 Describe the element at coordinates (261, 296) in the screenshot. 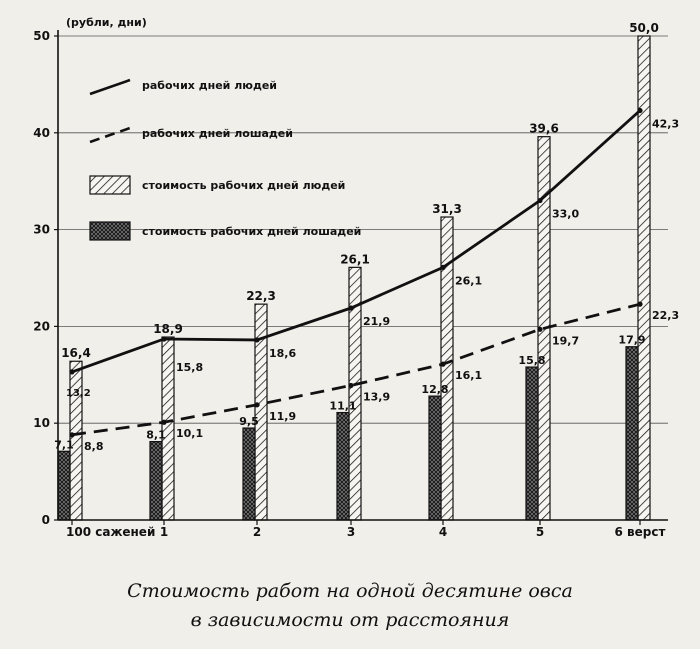

I see `label-cost-people: 22,3` at that location.